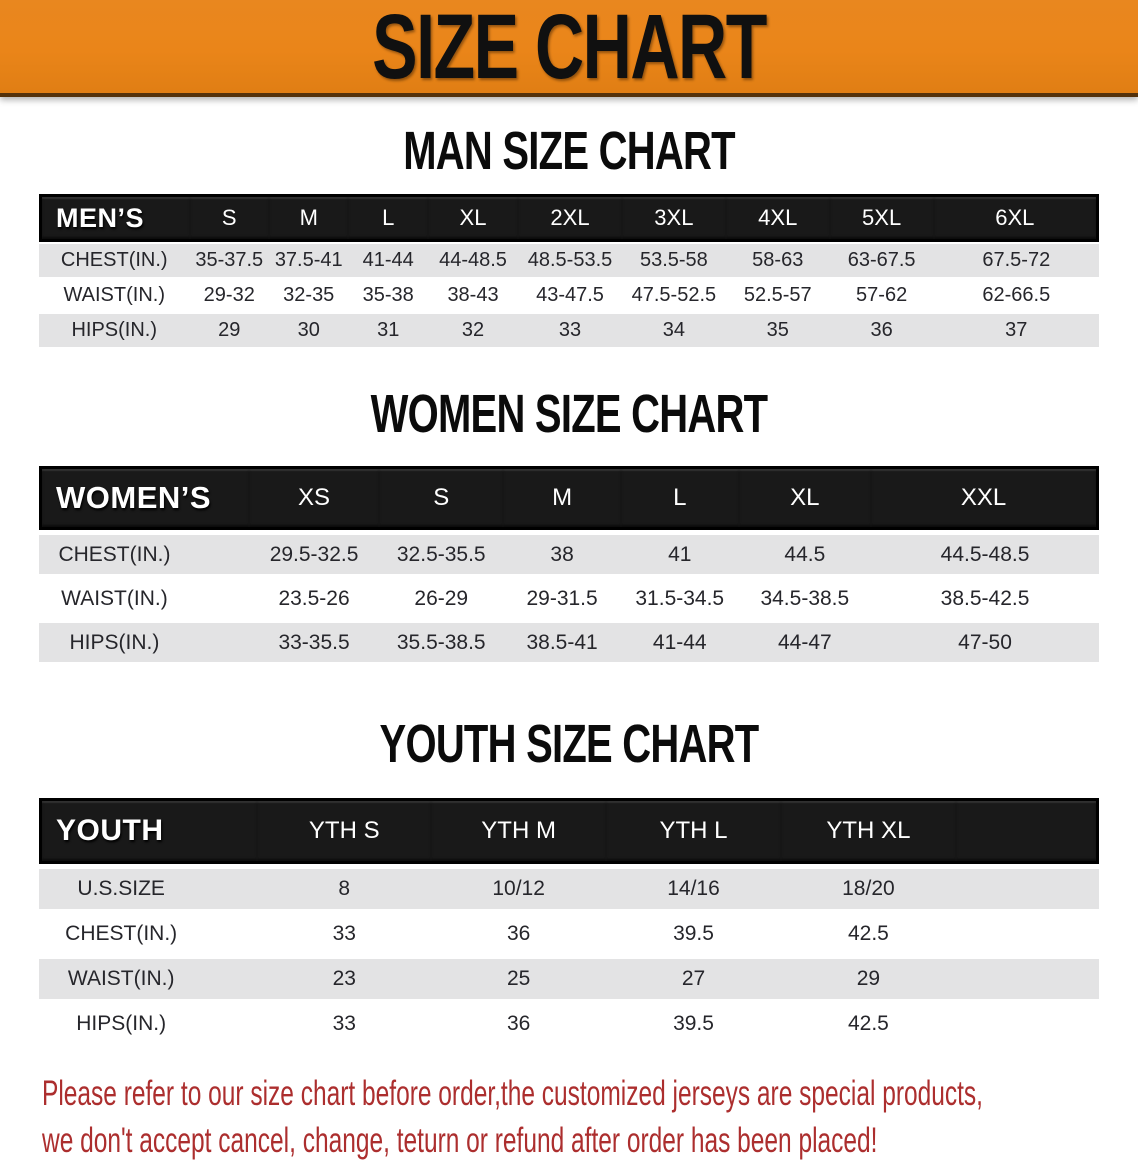  Describe the element at coordinates (805, 554) in the screenshot. I see `value-cell: 44.5` at that location.